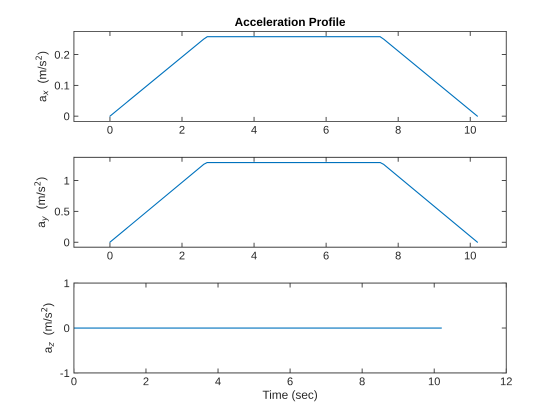 The image size is (560, 420). Describe the element at coordinates (289, 396) in the screenshot. I see `x-axis-title: Time (sec)` at that location.